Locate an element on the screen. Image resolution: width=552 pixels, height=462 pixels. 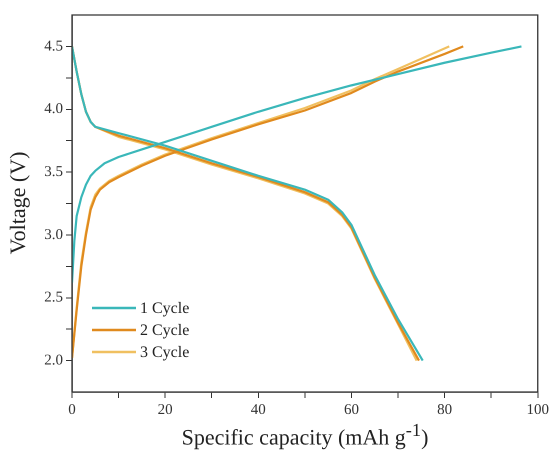
x-axis-title: Specific capacity (mAh g$^{-1}$) is located at coordinates (305, 435).